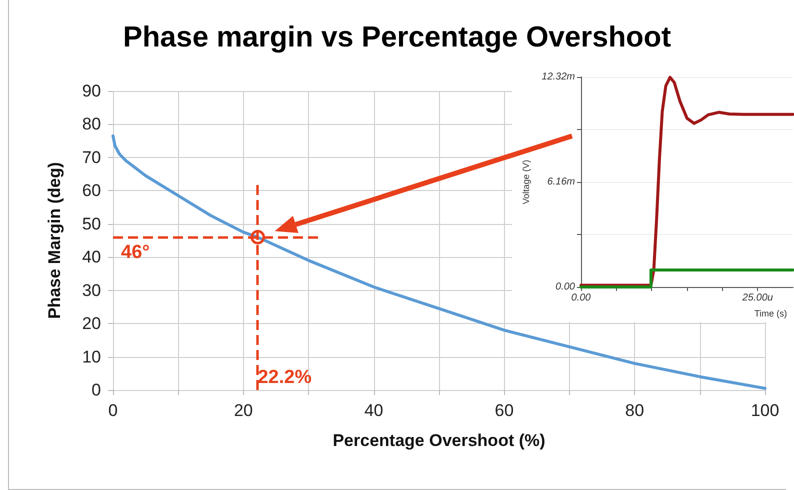 This screenshot has height=490, width=794. What do you see at coordinates (770, 313) in the screenshot?
I see `x-axis-title: Time (s)` at bounding box center [770, 313].